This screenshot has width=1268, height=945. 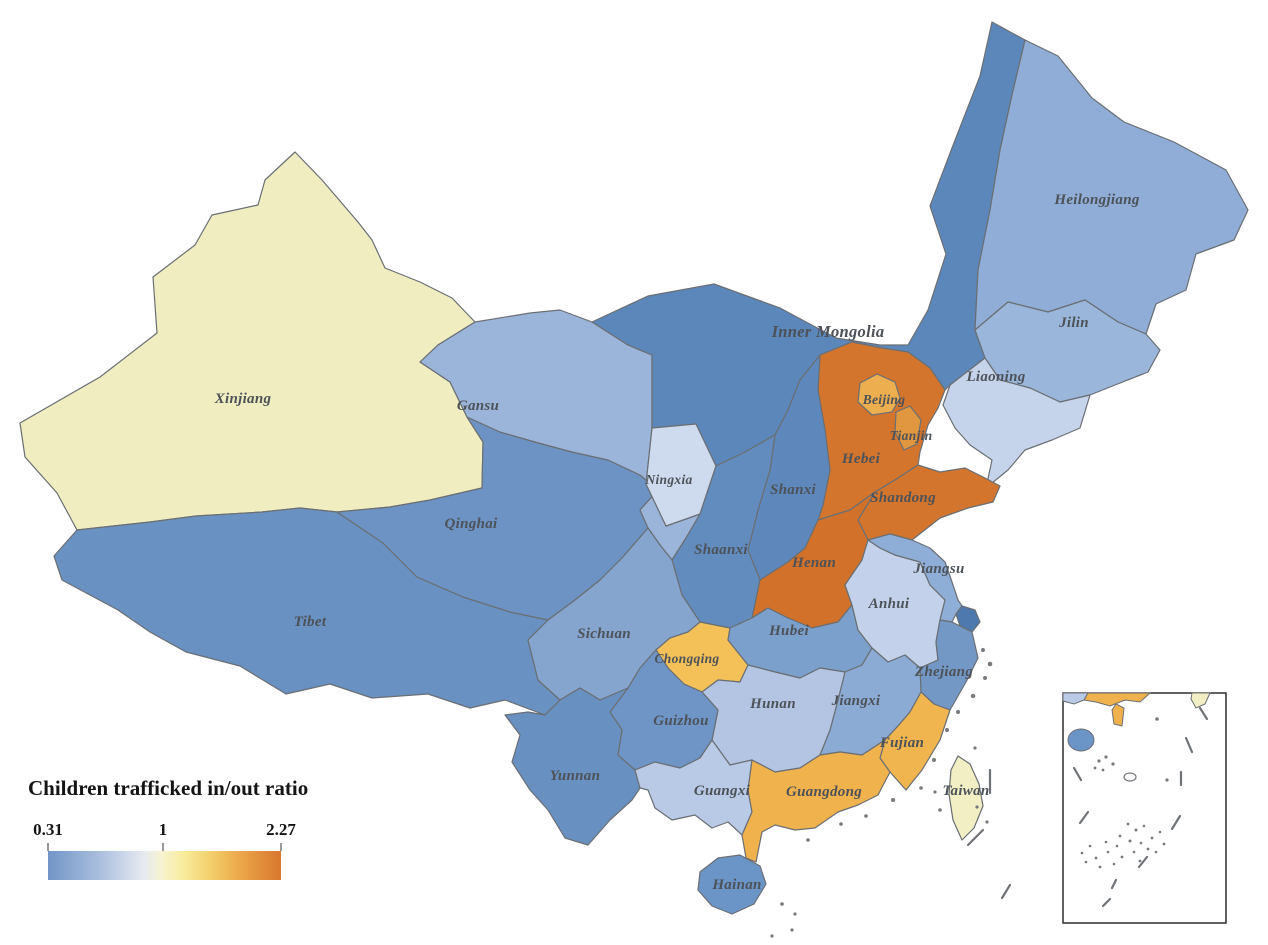 What do you see at coordinates (1016, 423) in the screenshot?
I see `province-liaoning` at bounding box center [1016, 423].